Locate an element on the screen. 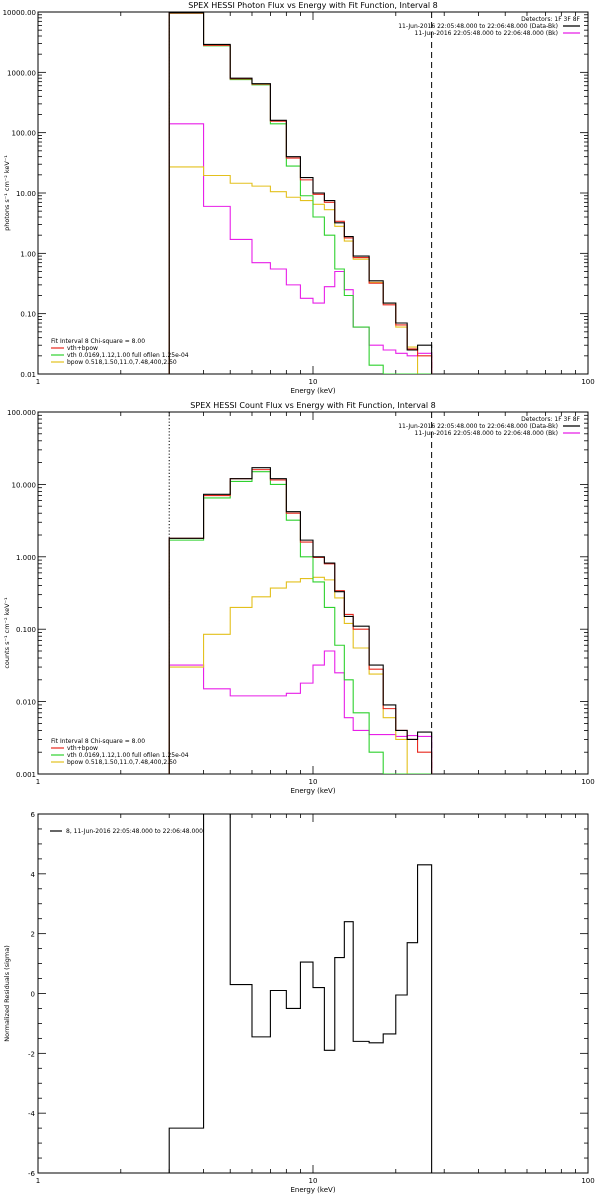 The image size is (600, 1204). y-axis-label: counts s⁻¹ cm⁻² keV⁻¹ is located at coordinates (7, 633).